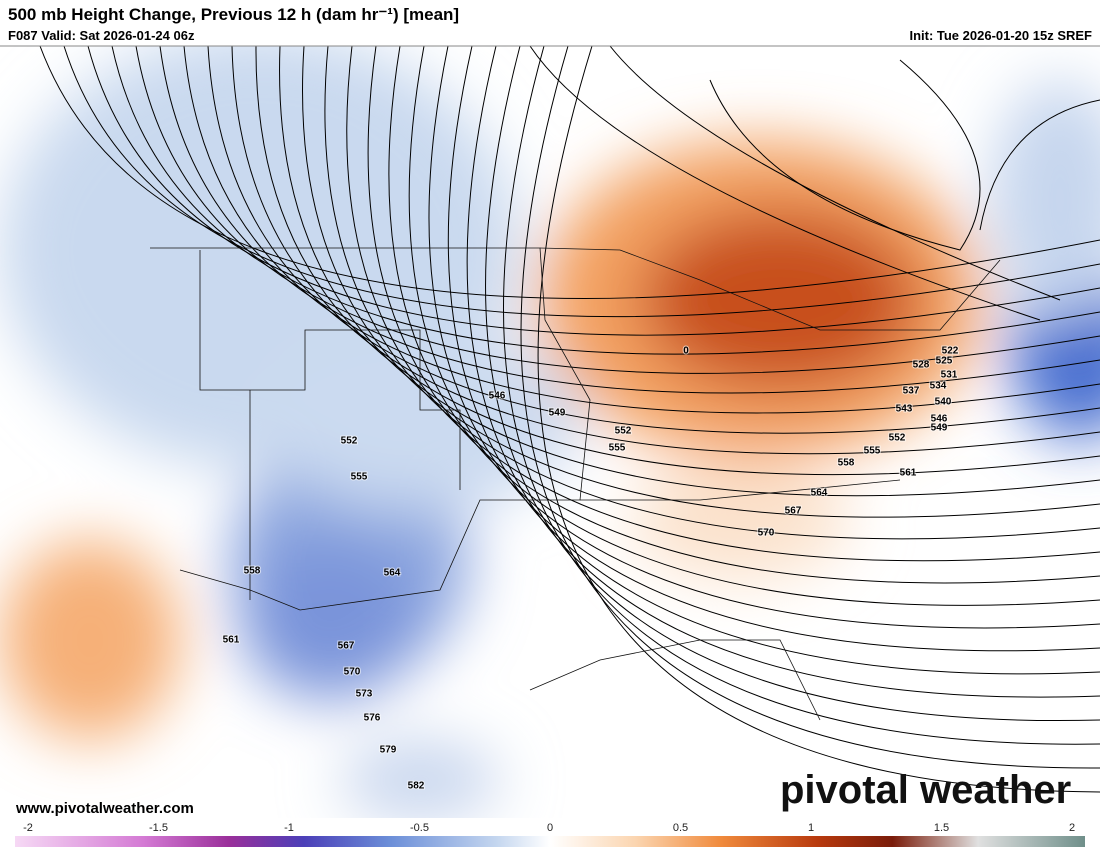  I want to click on contour-label: 522, so click(950, 351).